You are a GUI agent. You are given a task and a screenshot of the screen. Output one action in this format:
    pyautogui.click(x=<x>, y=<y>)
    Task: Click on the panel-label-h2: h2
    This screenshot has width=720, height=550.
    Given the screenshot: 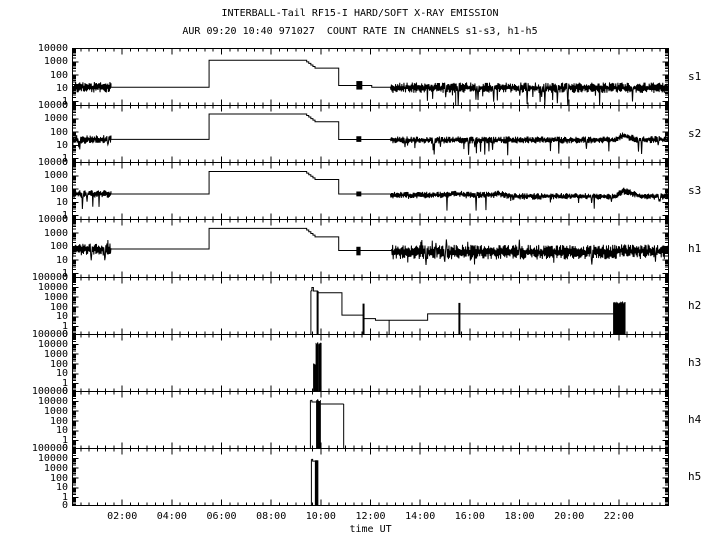 What is the action you would take?
    pyautogui.click(x=695, y=305)
    